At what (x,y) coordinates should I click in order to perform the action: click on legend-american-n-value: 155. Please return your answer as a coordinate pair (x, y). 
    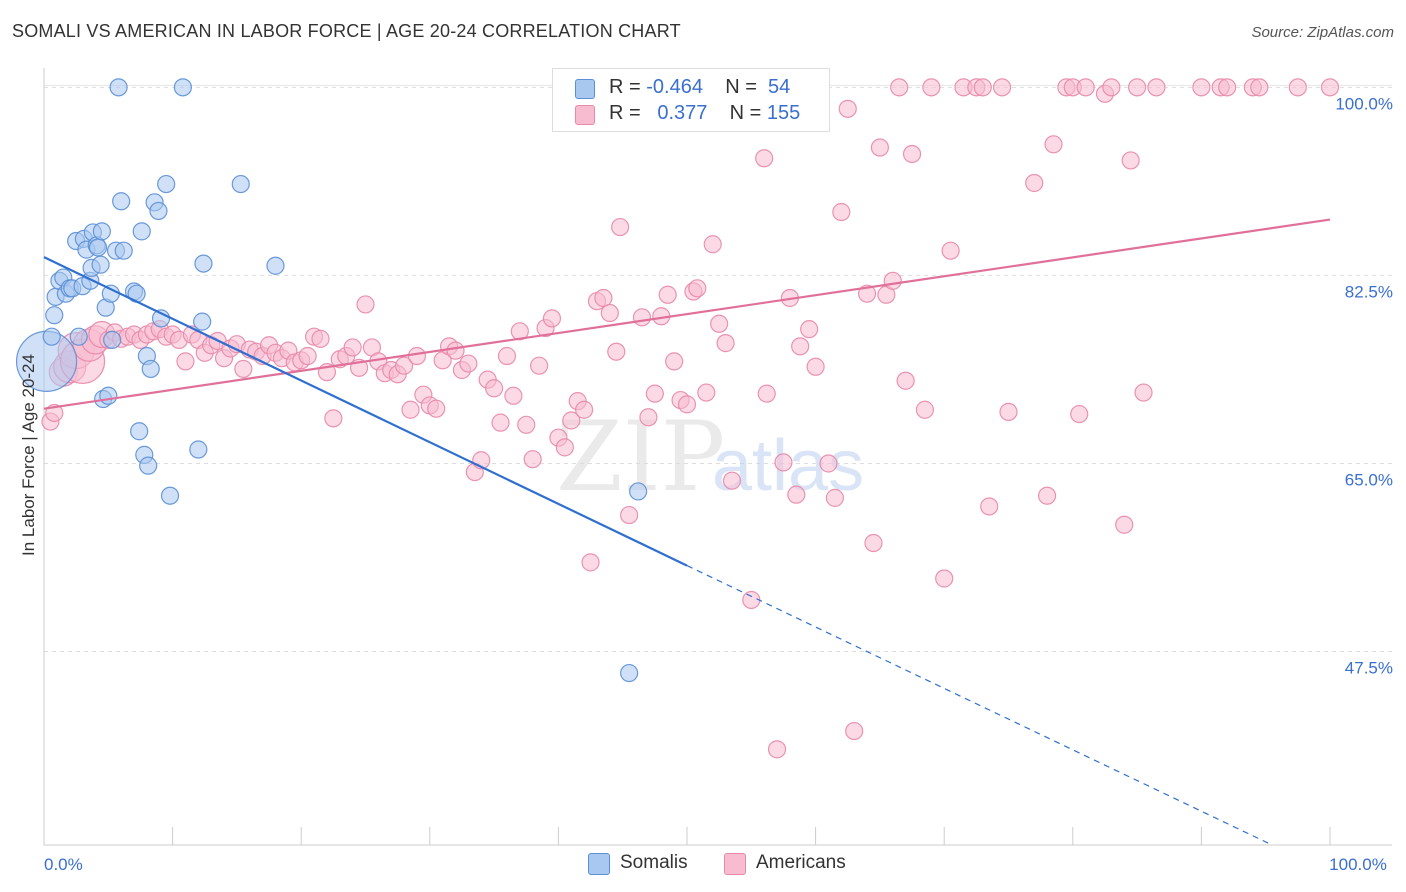
    Looking at the image, I should click on (783, 113).